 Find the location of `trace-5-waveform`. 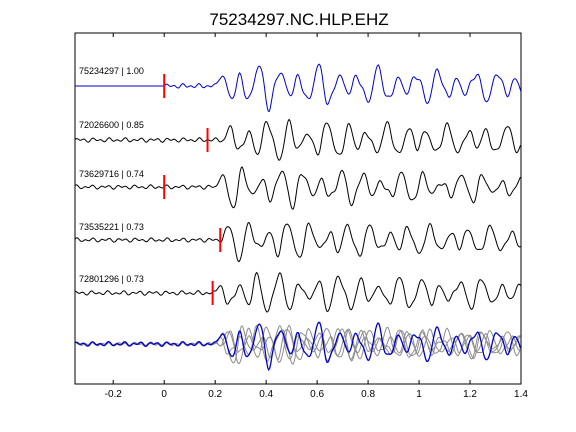

trace-5-waveform is located at coordinates (298, 292).